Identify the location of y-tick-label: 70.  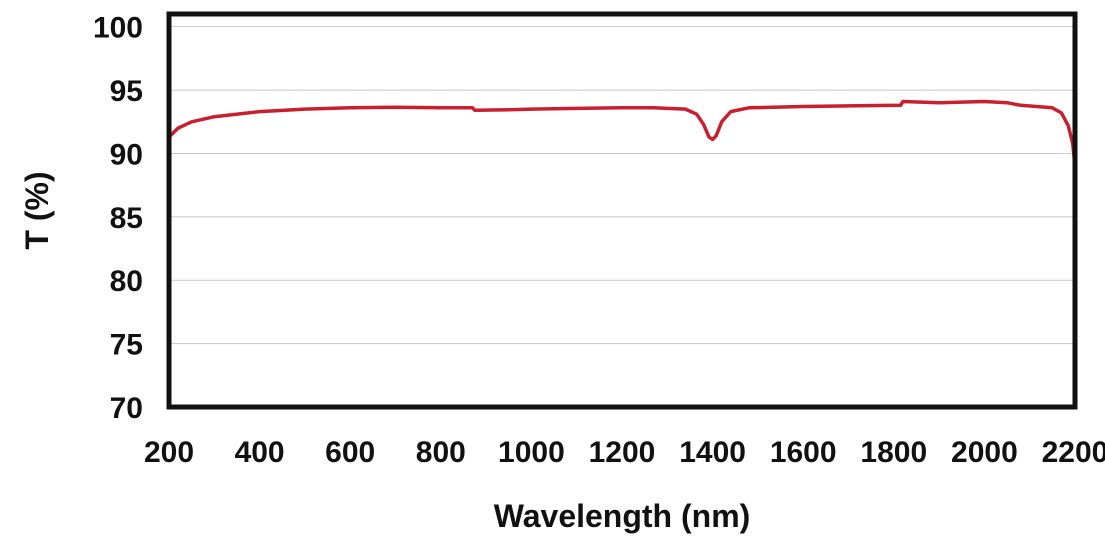
(126, 408).